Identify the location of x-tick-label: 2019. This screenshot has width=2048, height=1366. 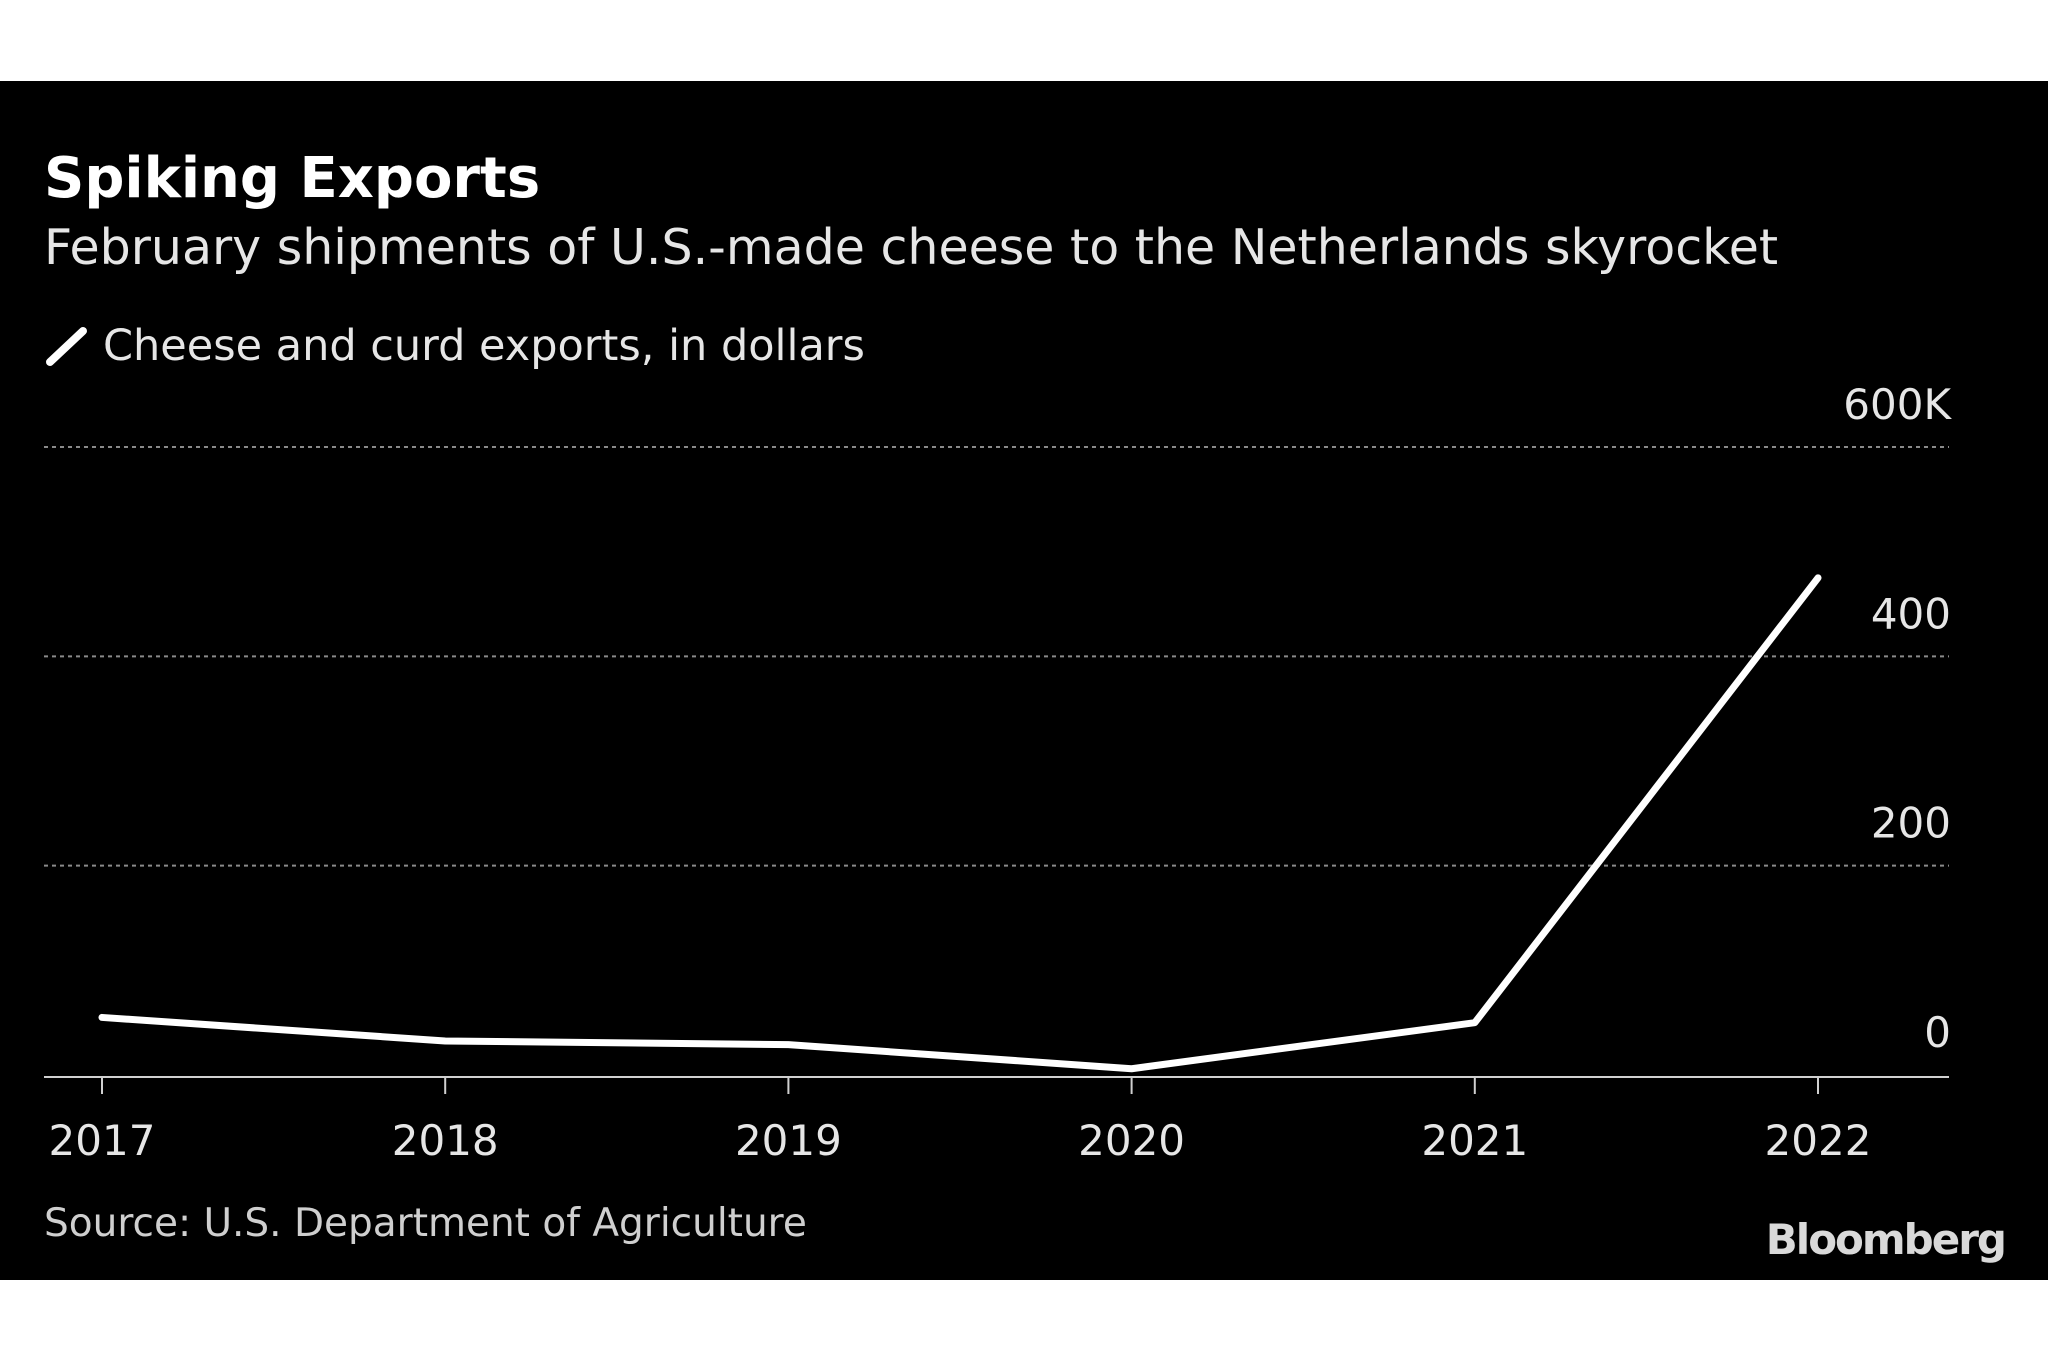
(788, 1140).